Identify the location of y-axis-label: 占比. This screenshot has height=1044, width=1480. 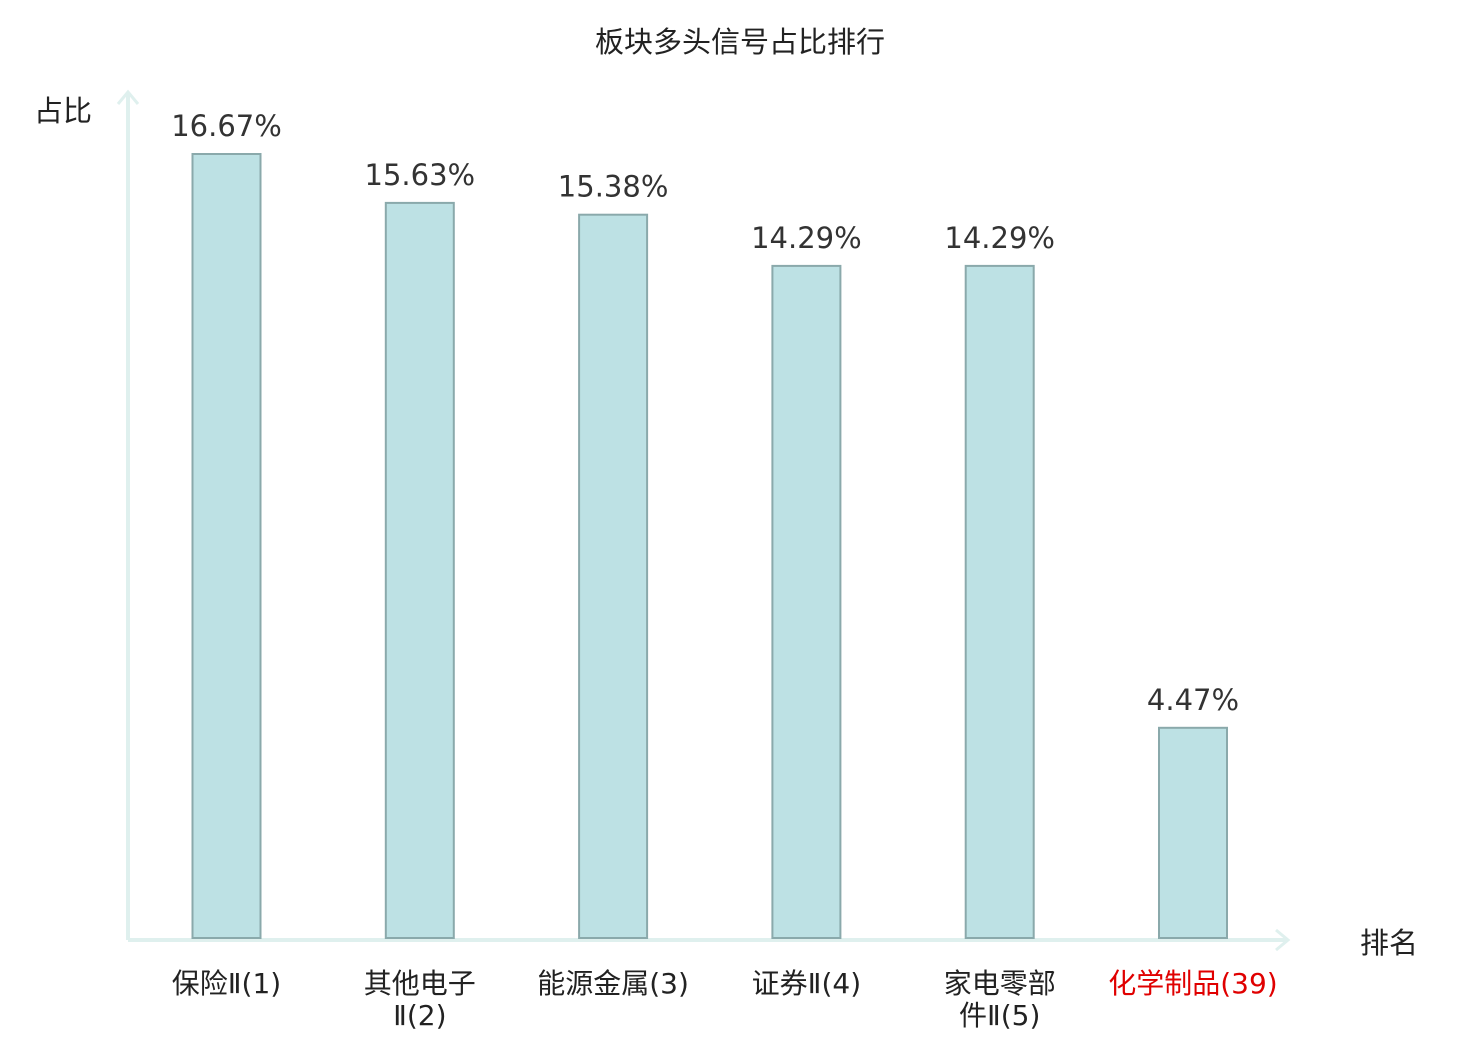
(63, 111).